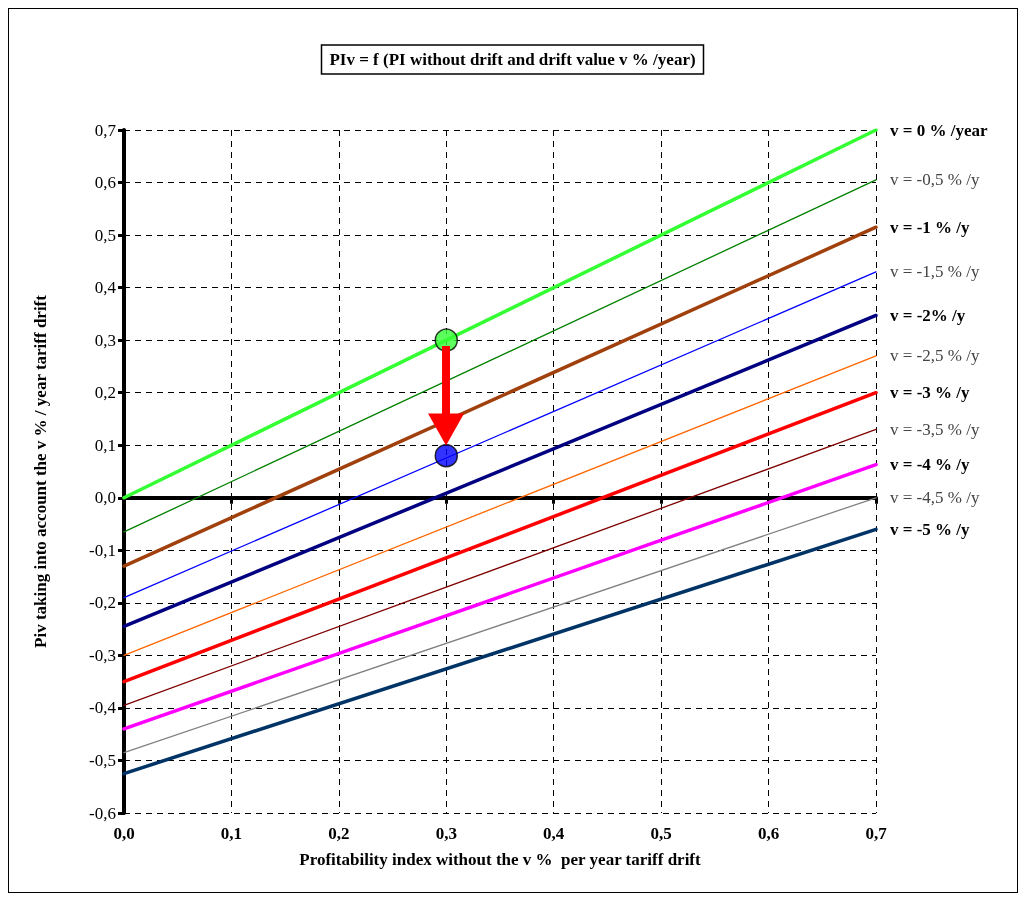  Describe the element at coordinates (105, 340) in the screenshot. I see `y-tick-label: 0,3` at that location.